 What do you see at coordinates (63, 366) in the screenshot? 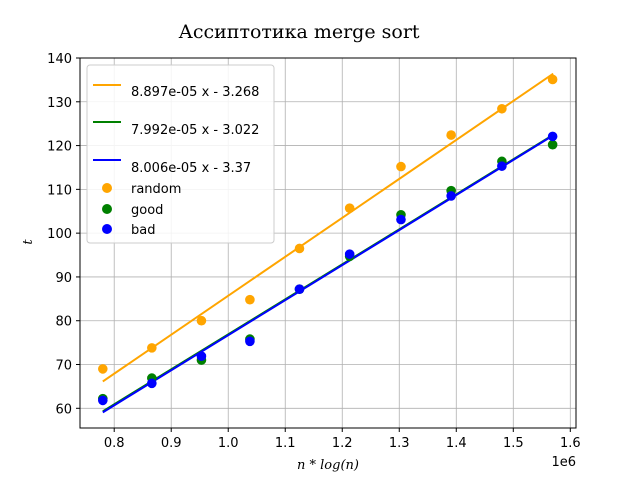
I see `y-tick-label: 70` at bounding box center [63, 366].